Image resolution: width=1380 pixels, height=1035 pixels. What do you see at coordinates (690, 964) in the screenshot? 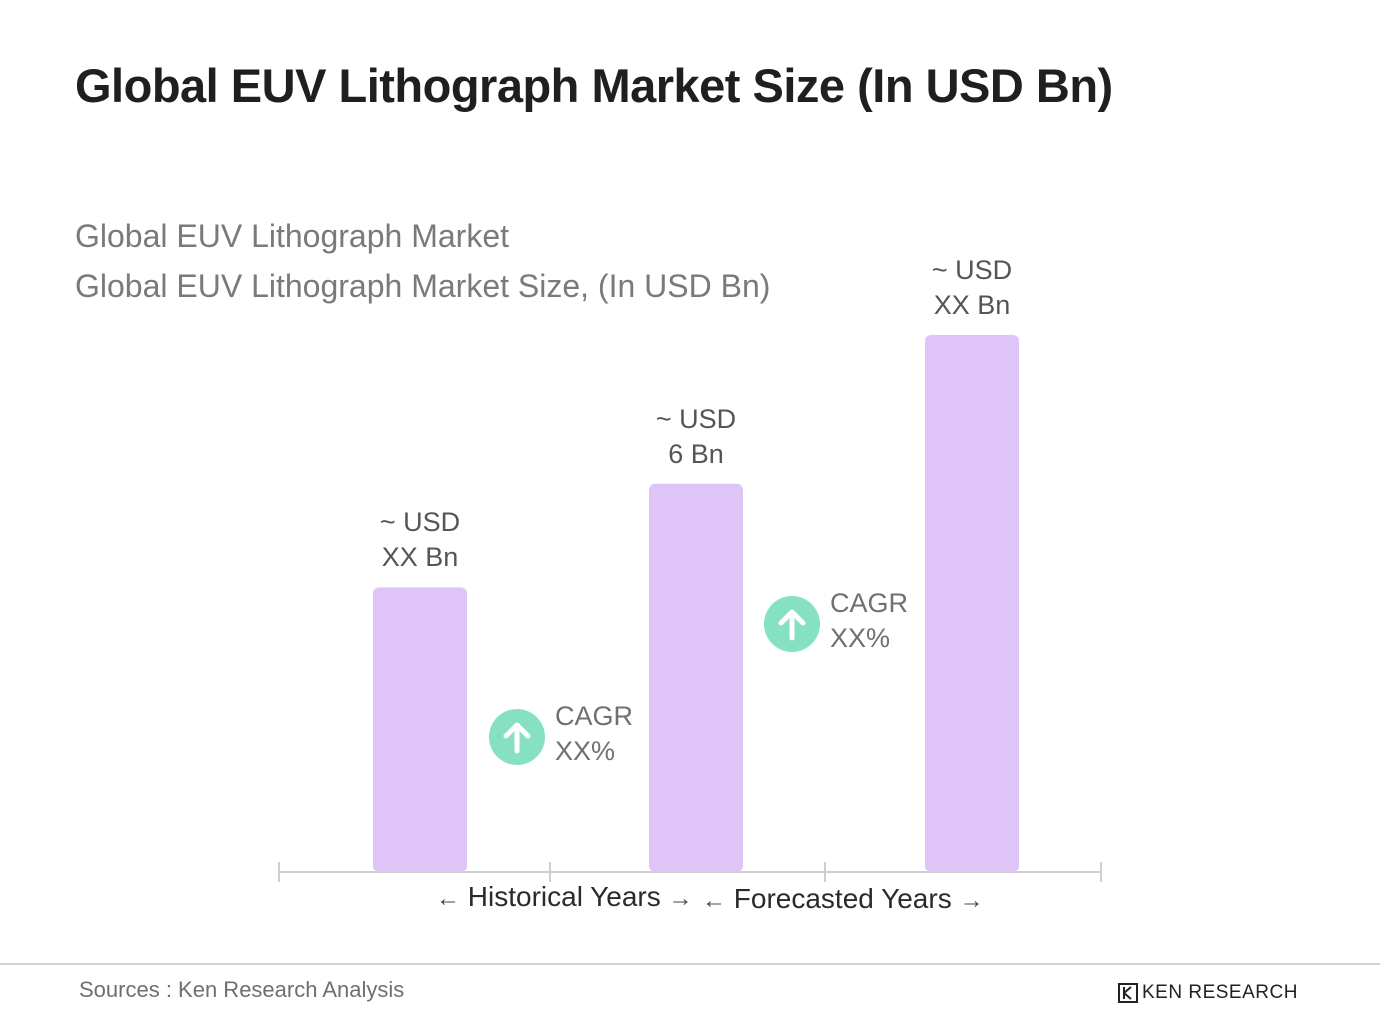
I see `footer-divider` at bounding box center [690, 964].